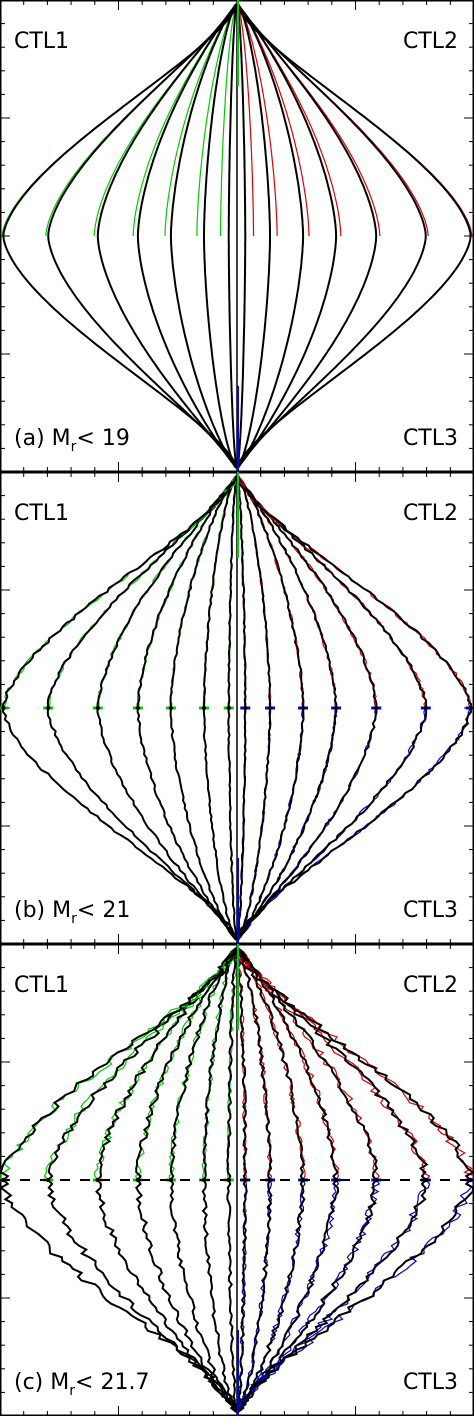  I want to click on panel-c-label-ctl3: CTL3, so click(430, 1382).